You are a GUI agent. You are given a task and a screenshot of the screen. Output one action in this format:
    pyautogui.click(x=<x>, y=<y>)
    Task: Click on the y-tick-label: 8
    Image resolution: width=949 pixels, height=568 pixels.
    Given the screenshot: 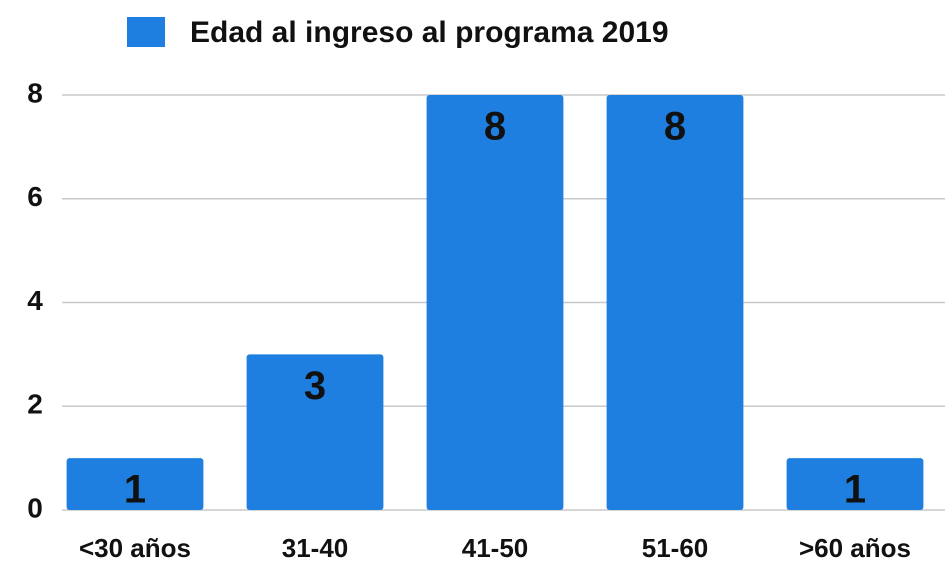 What is the action you would take?
    pyautogui.click(x=35, y=92)
    